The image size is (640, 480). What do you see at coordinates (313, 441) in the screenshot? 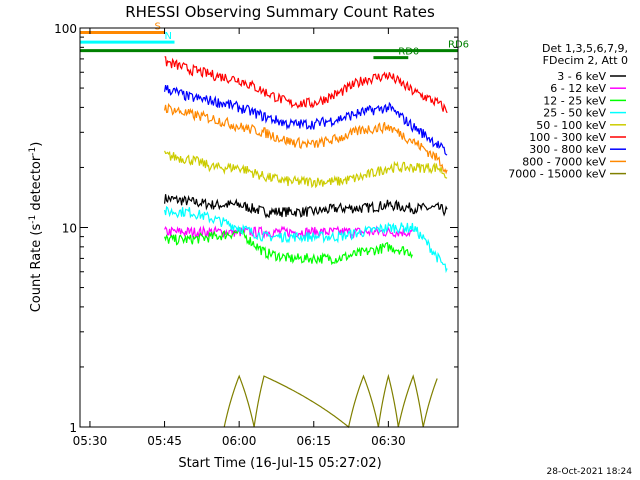
I see `x-tick-label-4: 06:15` at bounding box center [313, 441].